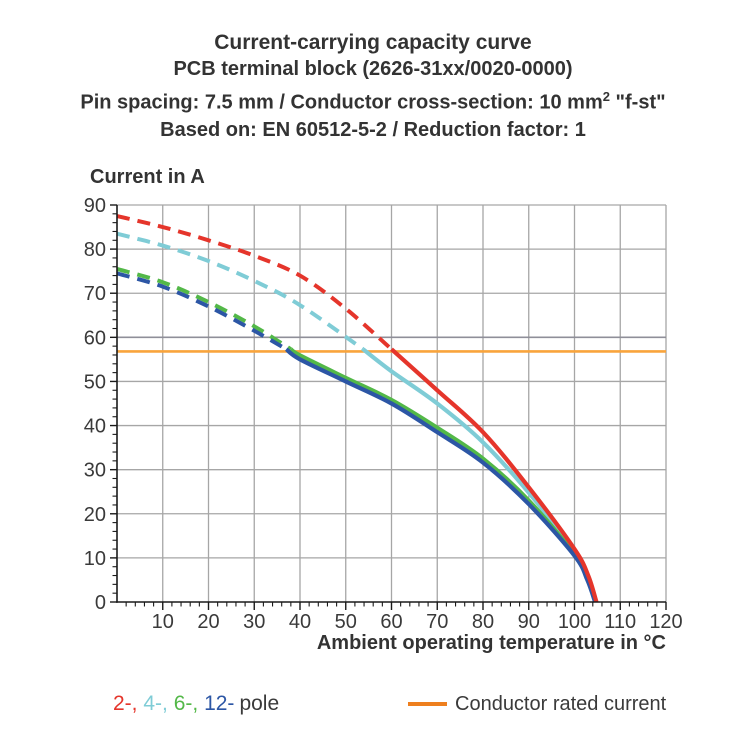 The height and width of the screenshot is (750, 750). I want to click on x-tick-label-70: 70, so click(437, 622).